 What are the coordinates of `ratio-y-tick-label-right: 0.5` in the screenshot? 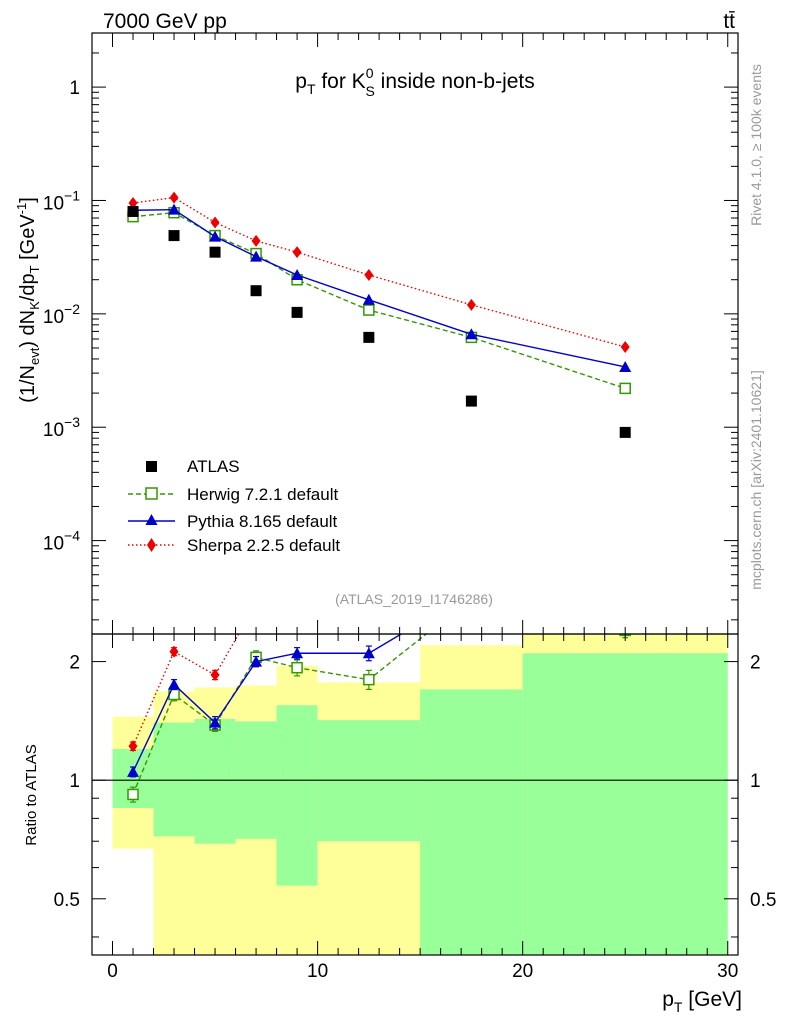 It's located at (763, 900).